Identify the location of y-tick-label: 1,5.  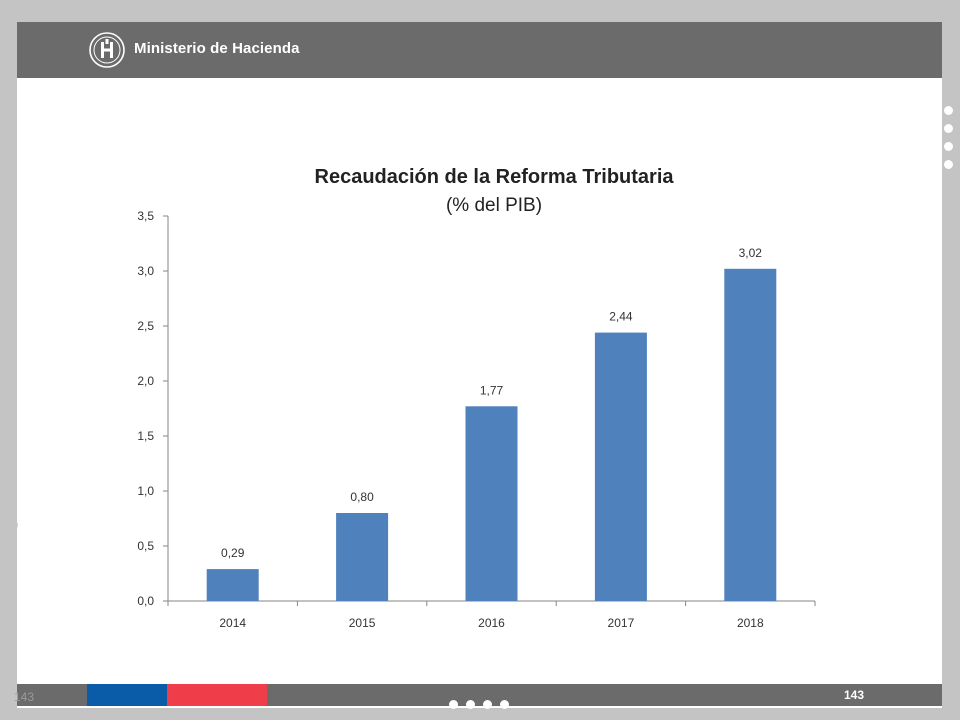
(145, 436).